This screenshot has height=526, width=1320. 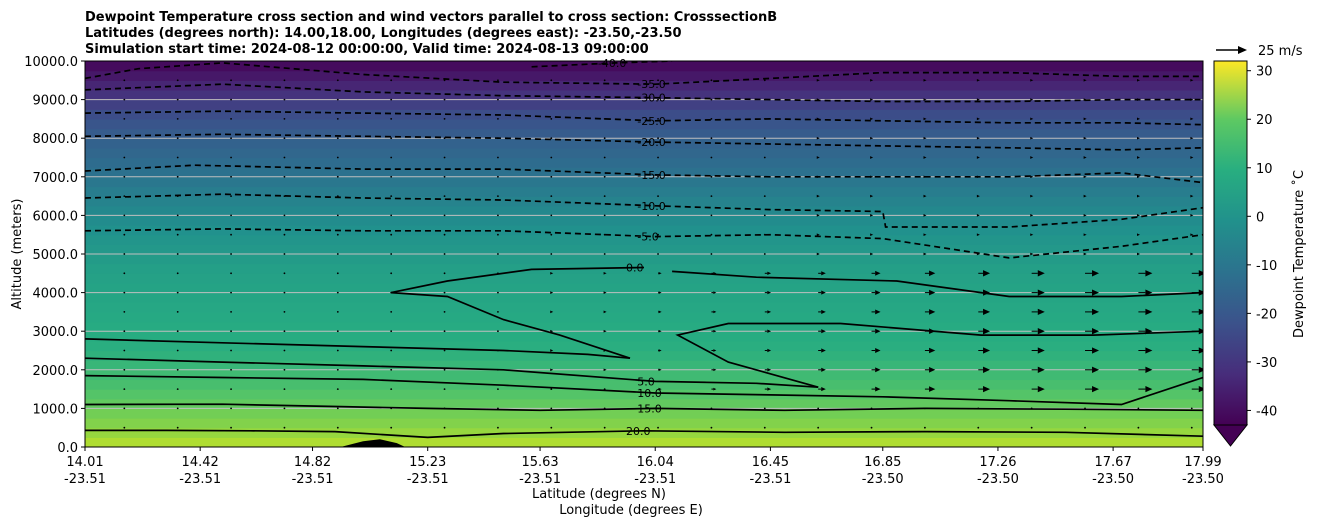 What do you see at coordinates (882, 462) in the screenshot?
I see `x-tick-label-lat: 16.85` at bounding box center [882, 462].